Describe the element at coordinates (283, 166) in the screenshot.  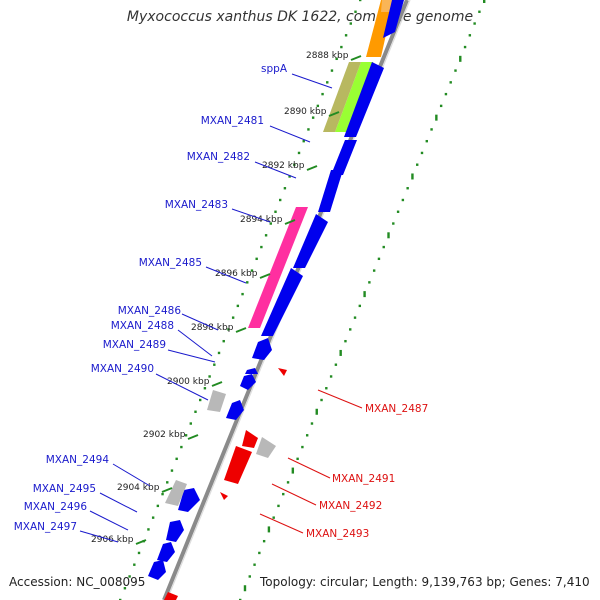
I see `kbp-tick-label: 2892 kbp` at that location.